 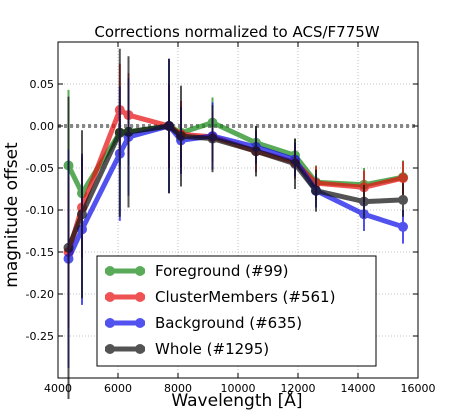 What do you see at coordinates (42, 84) in the screenshot?
I see `y-tick-label: 0.05` at bounding box center [42, 84].